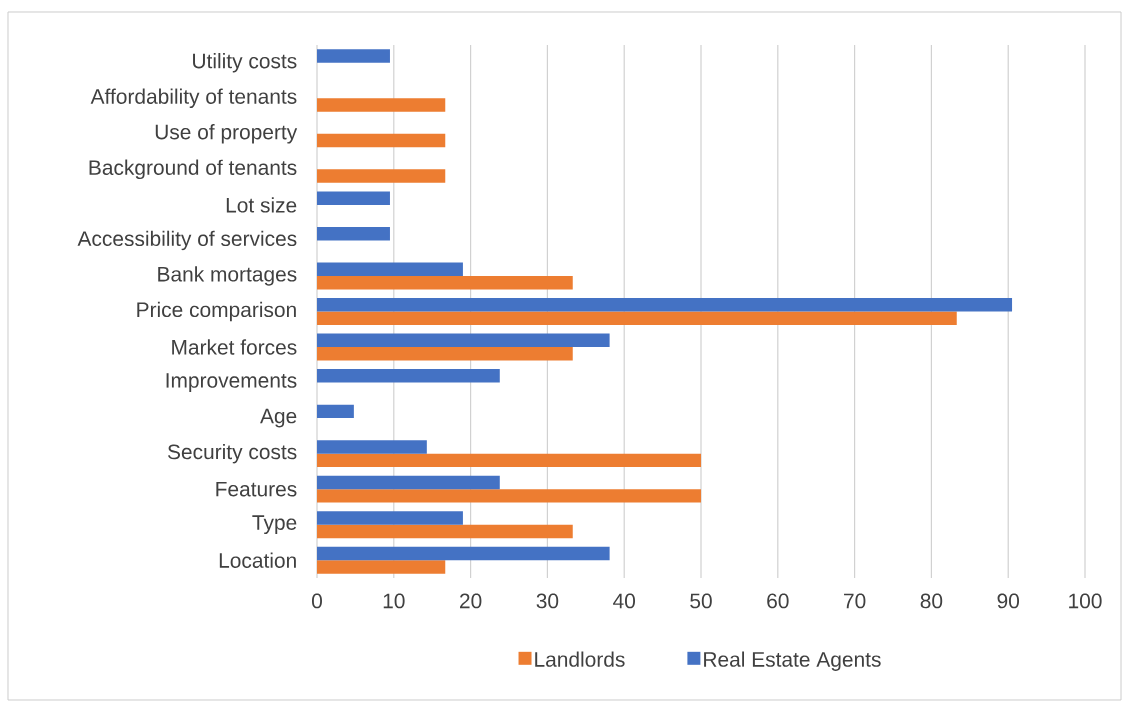 This screenshot has width=1129, height=713. Describe the element at coordinates (257, 560) in the screenshot. I see `y-tick-label: Location` at that location.